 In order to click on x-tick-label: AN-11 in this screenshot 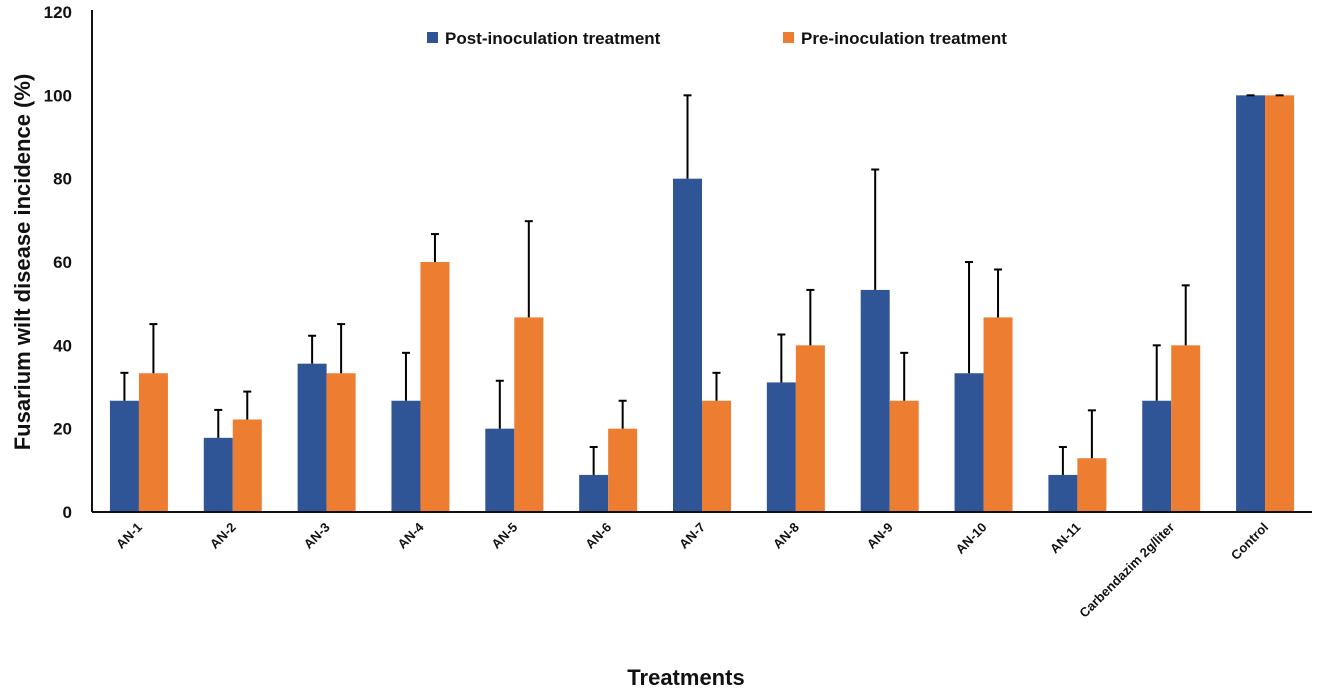, I will do `click(1065, 538)`.